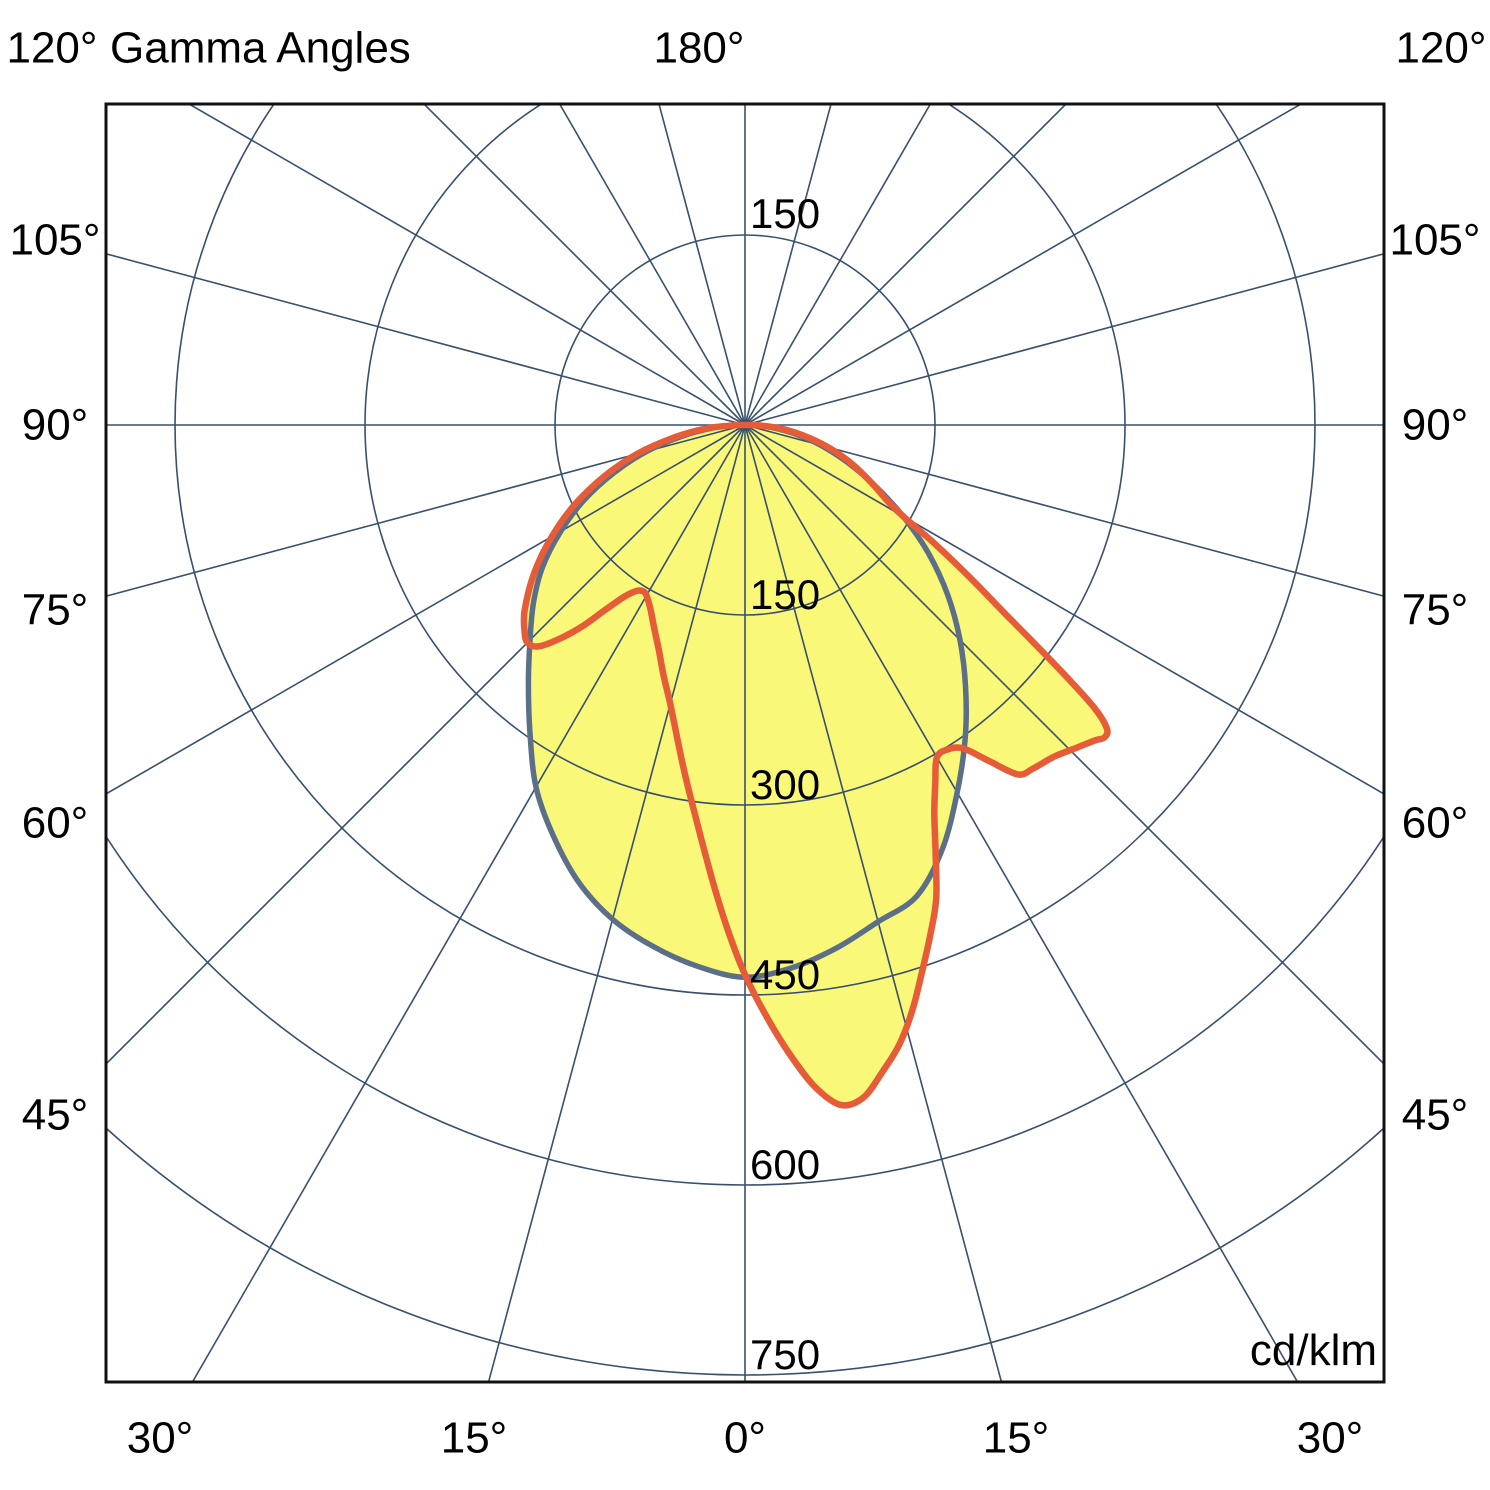 The width and height of the screenshot is (1490, 1490). I want to click on ring-label-600: 600, so click(785, 1164).